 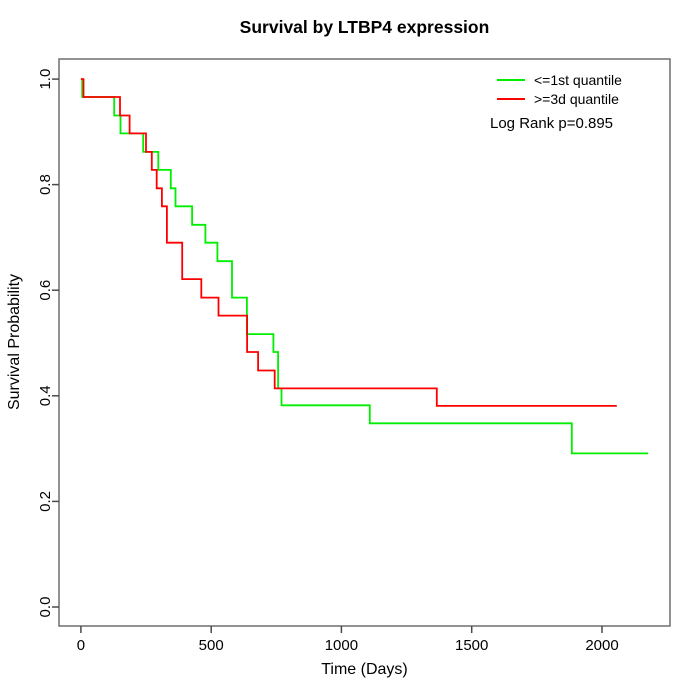 I want to click on x-tick-label: 1000, so click(x=341, y=645).